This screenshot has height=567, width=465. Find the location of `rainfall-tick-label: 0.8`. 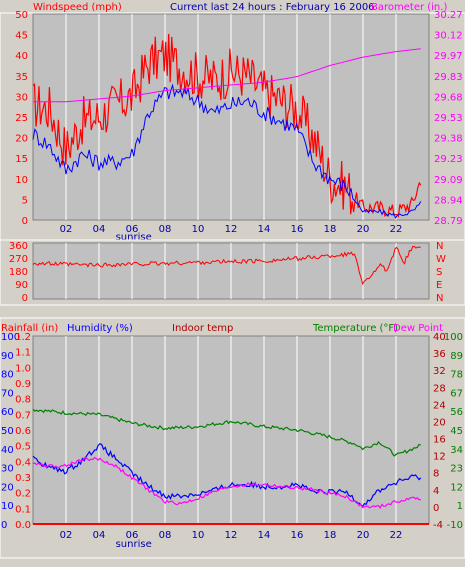

rainfall-tick-label: 0.8 is located at coordinates (23, 400).